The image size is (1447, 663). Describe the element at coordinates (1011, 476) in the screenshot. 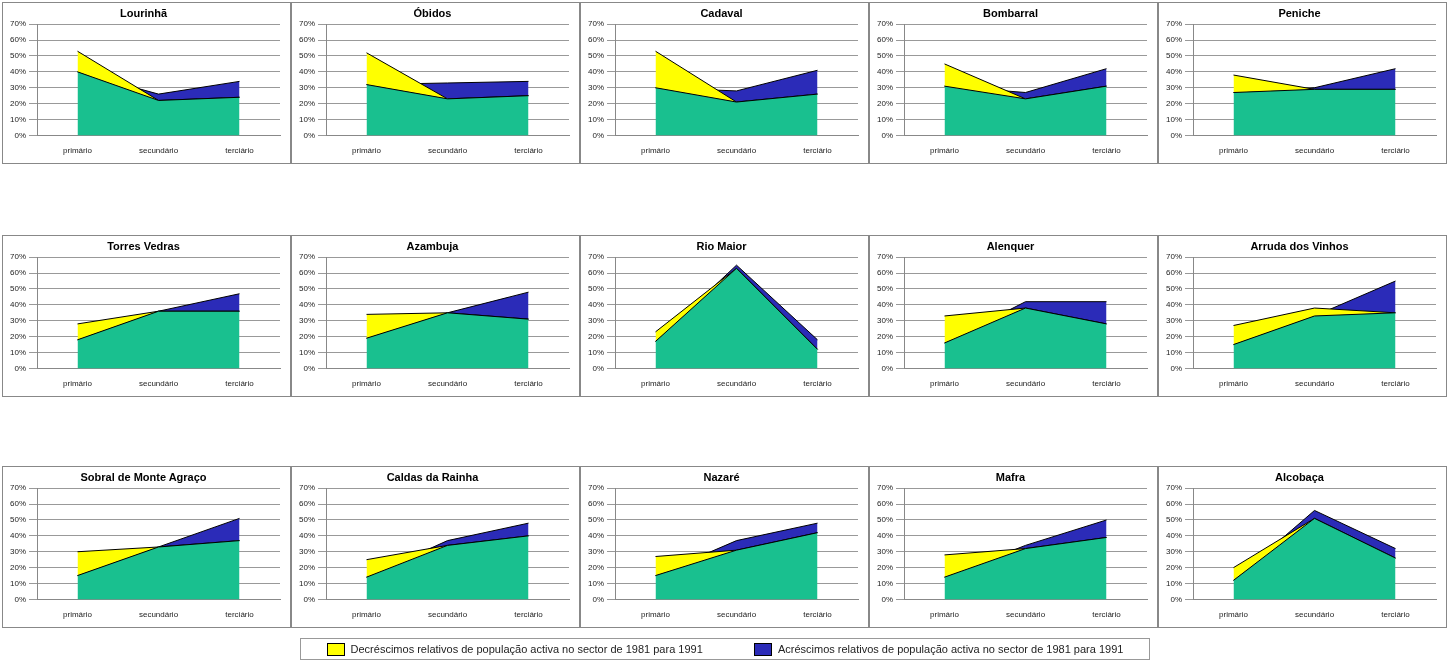

I see `chart-title: Mafra` at that location.